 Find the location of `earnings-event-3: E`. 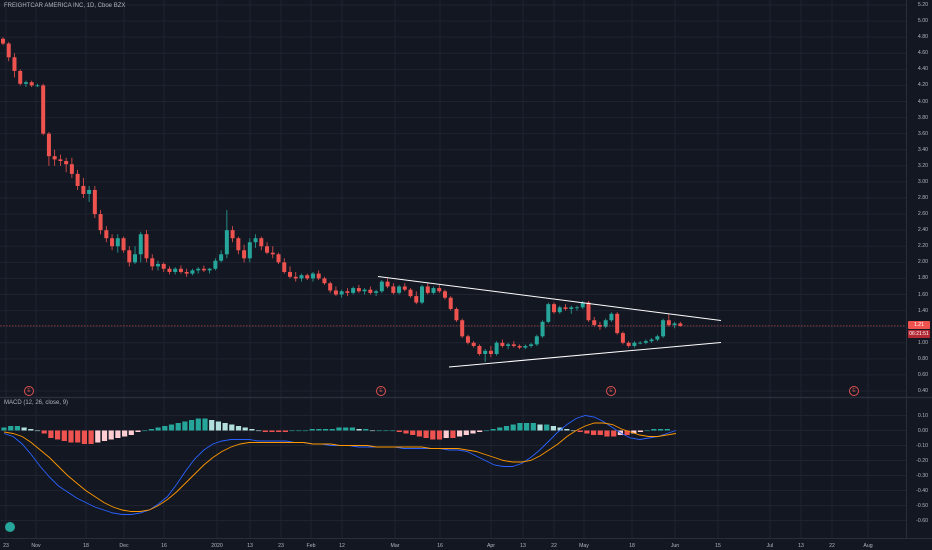

earnings-event-3: E is located at coordinates (611, 391).